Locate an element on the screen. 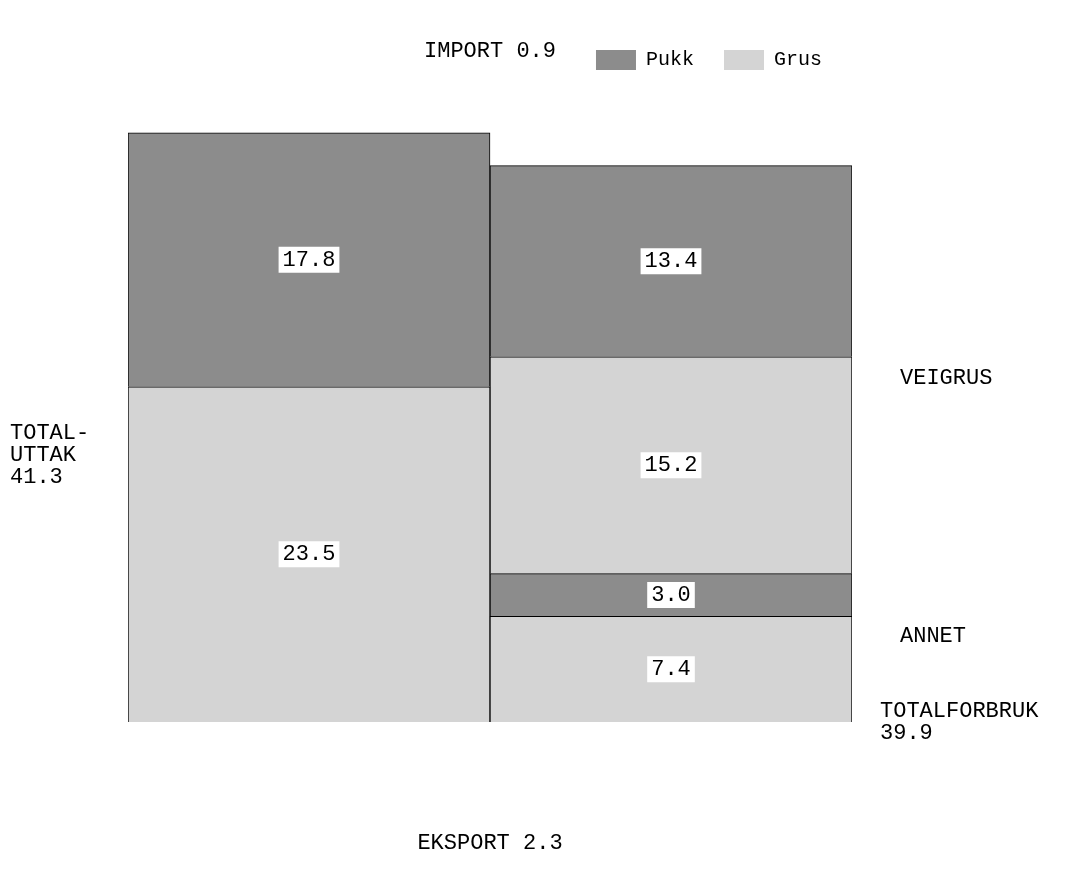 Image resolution: width=1092 pixels, height=872 pixels. text: EKSPORT 2.3 is located at coordinates (490, 843).